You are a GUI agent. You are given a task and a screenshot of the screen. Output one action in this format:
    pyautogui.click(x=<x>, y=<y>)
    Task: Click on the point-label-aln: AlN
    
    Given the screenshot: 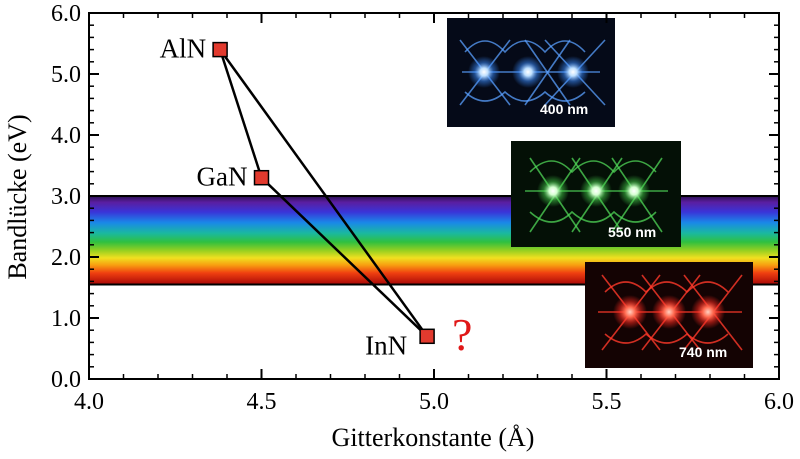 What is the action you would take?
    pyautogui.click(x=183, y=49)
    